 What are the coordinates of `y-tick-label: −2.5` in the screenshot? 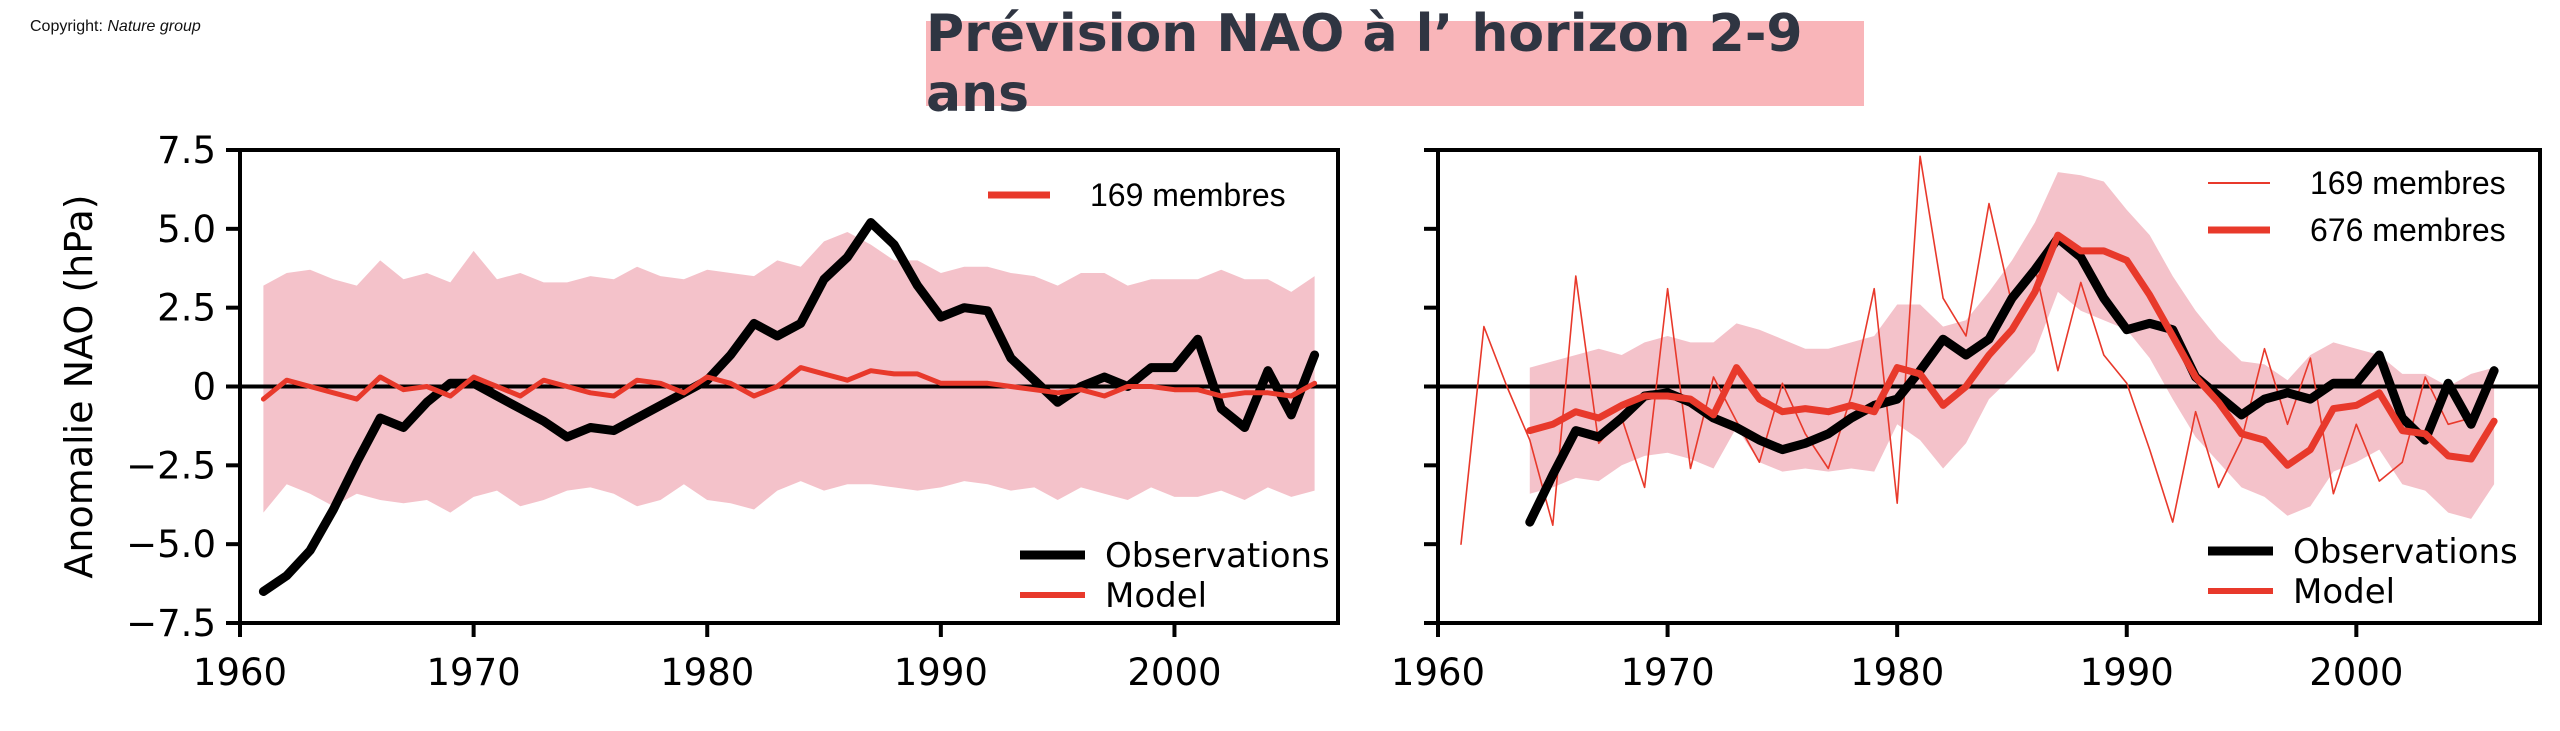 It's located at (171, 465).